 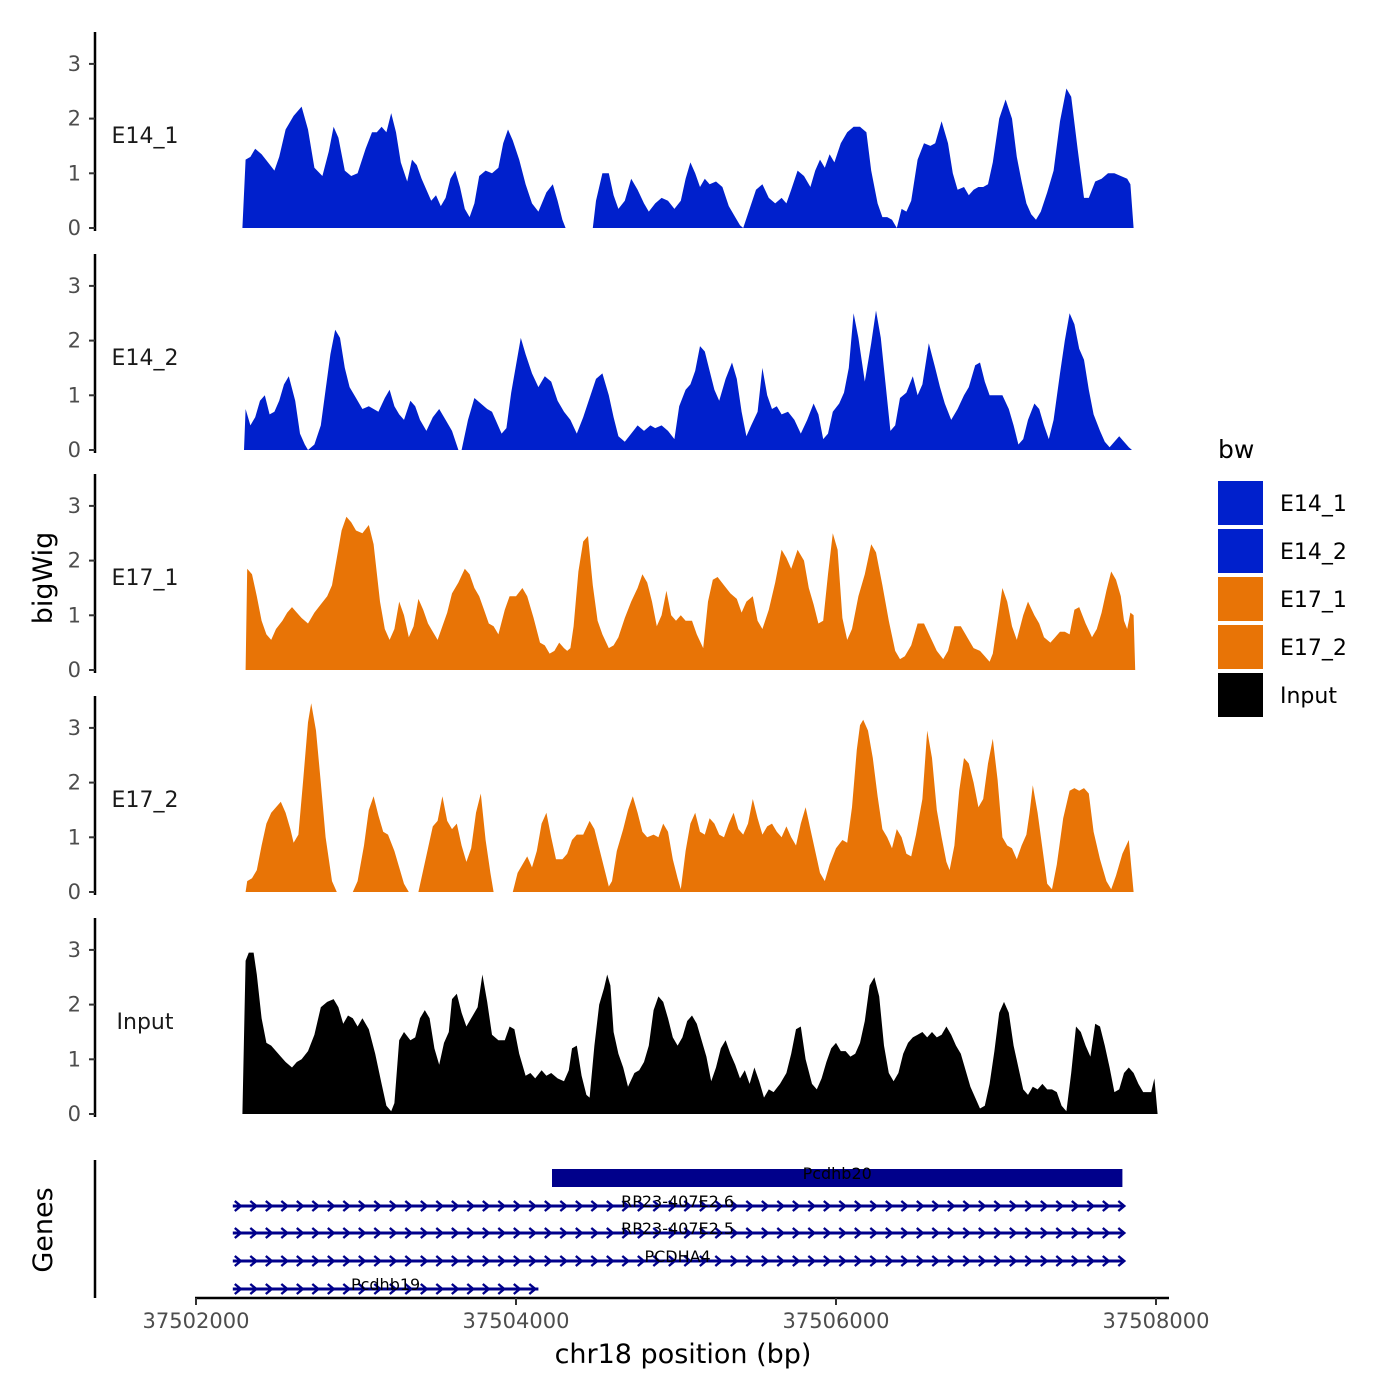 I want to click on gene-rp23-407e2.6: RP23-407E2.6, so click(x=679, y=1202).